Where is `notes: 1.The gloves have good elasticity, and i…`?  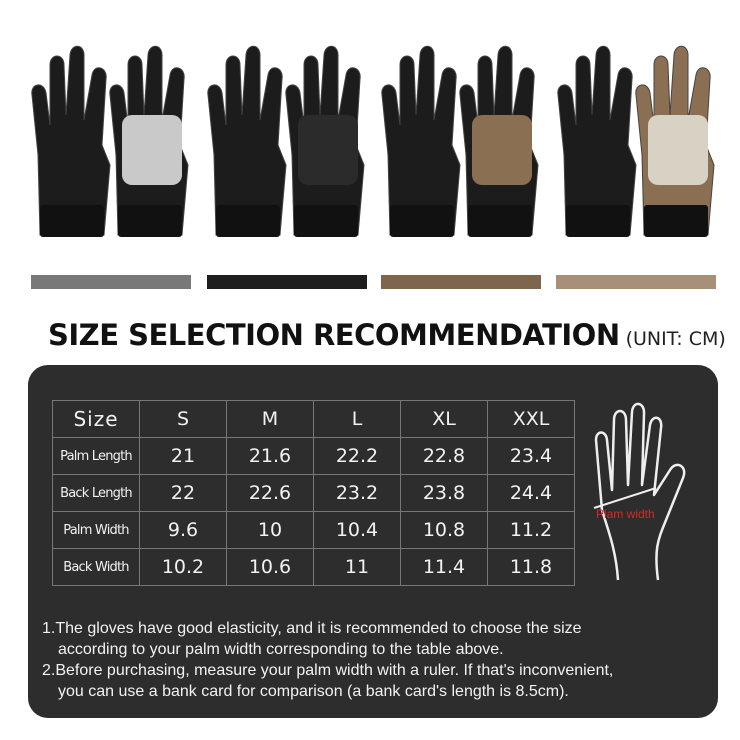 notes: 1.The gloves have good elasticity, and i… is located at coordinates (377, 660).